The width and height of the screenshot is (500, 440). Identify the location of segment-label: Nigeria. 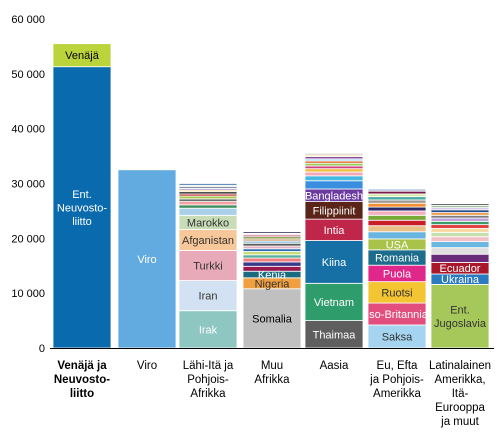
(273, 284).